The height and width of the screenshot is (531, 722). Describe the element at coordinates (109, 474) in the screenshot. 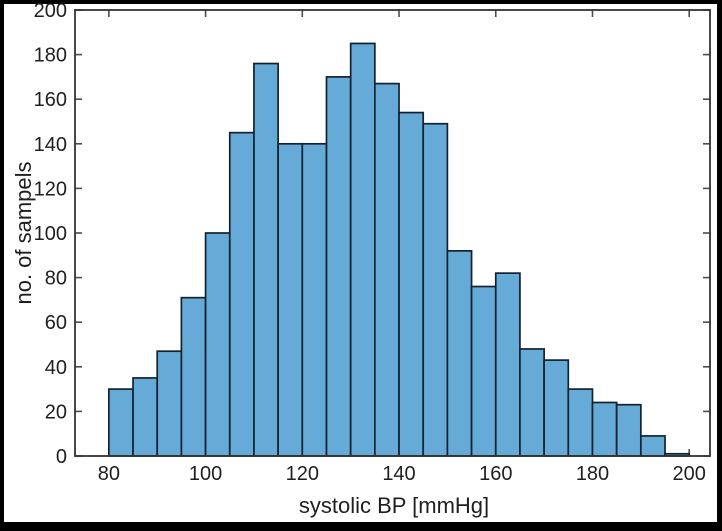

I see `x-tick-label: 80` at that location.